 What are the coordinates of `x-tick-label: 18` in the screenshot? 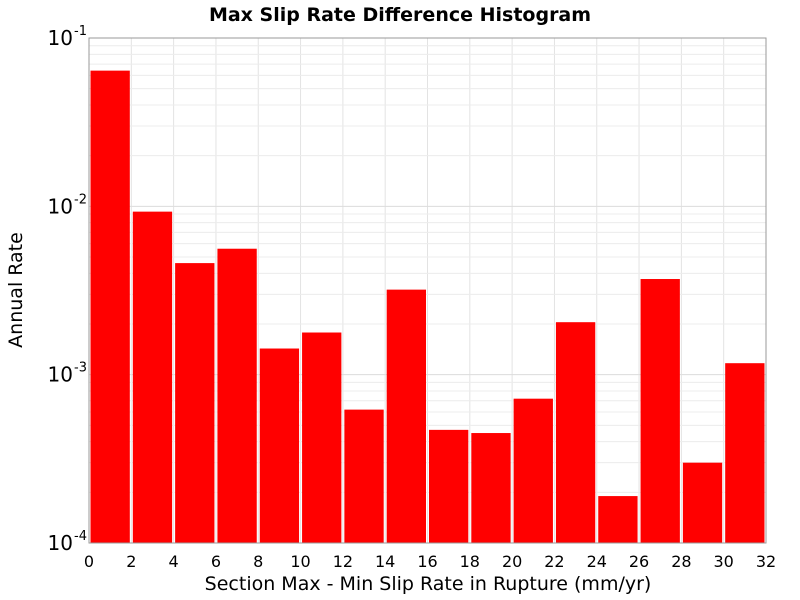 It's located at (470, 561).